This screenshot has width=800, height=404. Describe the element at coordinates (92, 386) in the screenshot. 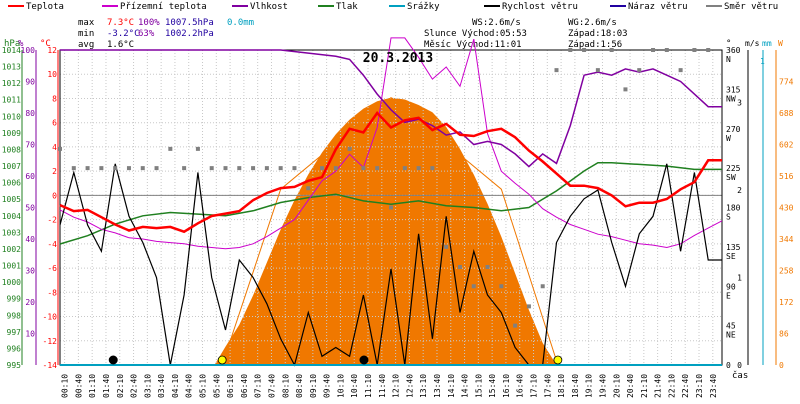

I see `x-tick: 01:10` at that location.